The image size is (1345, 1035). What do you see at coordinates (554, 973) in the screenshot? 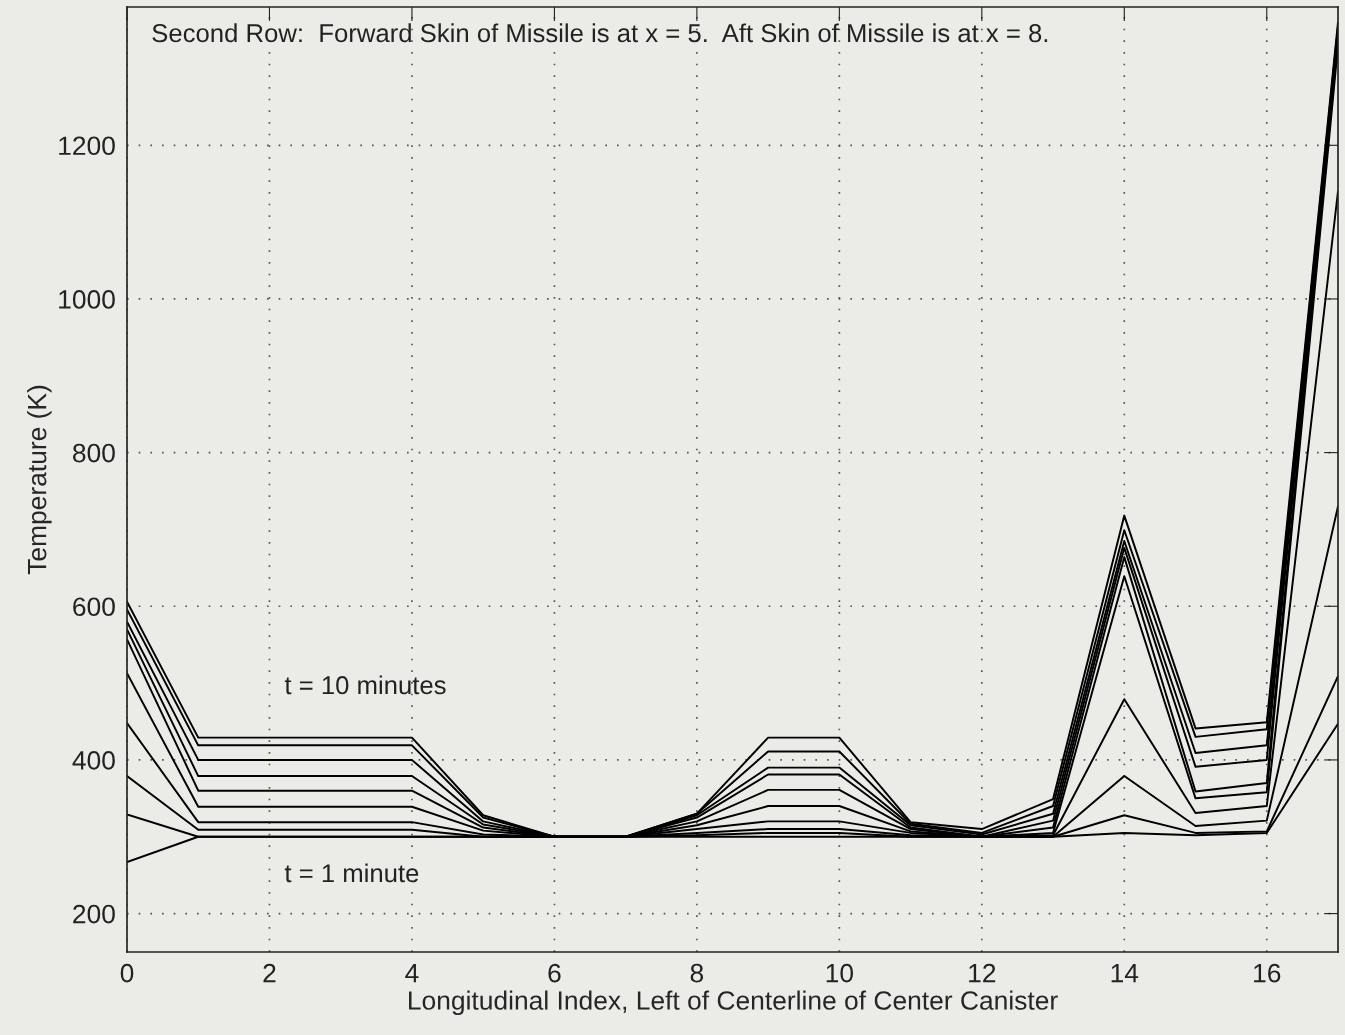
I see `x-tick-label: 6` at bounding box center [554, 973].